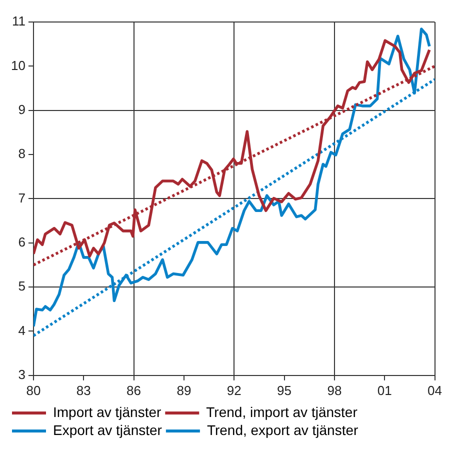 The height and width of the screenshot is (453, 453). I want to click on x-tick-label: 83, so click(83, 390).